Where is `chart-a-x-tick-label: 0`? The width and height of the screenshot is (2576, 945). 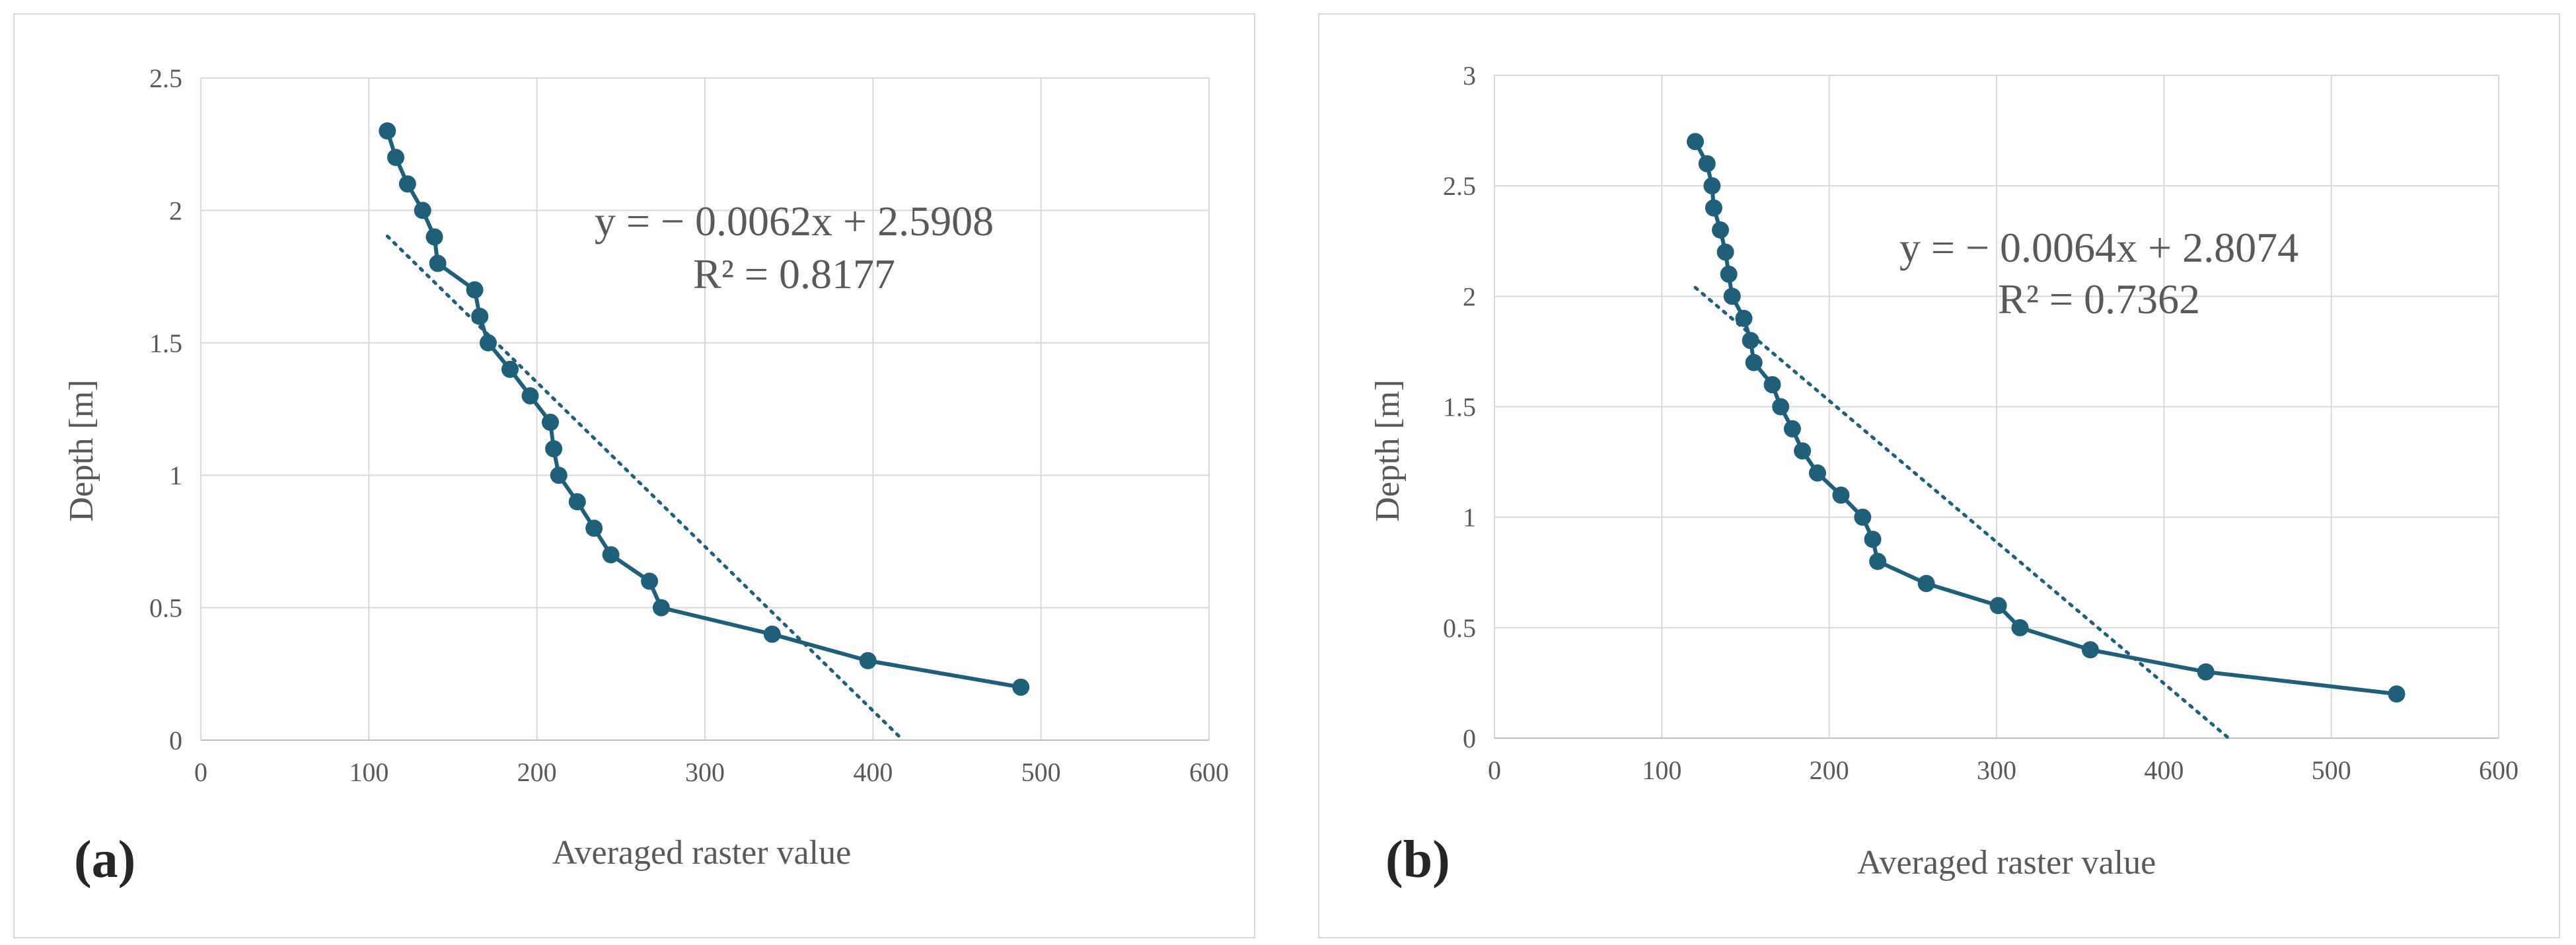
chart-a-x-tick-label: 0 is located at coordinates (200, 772).